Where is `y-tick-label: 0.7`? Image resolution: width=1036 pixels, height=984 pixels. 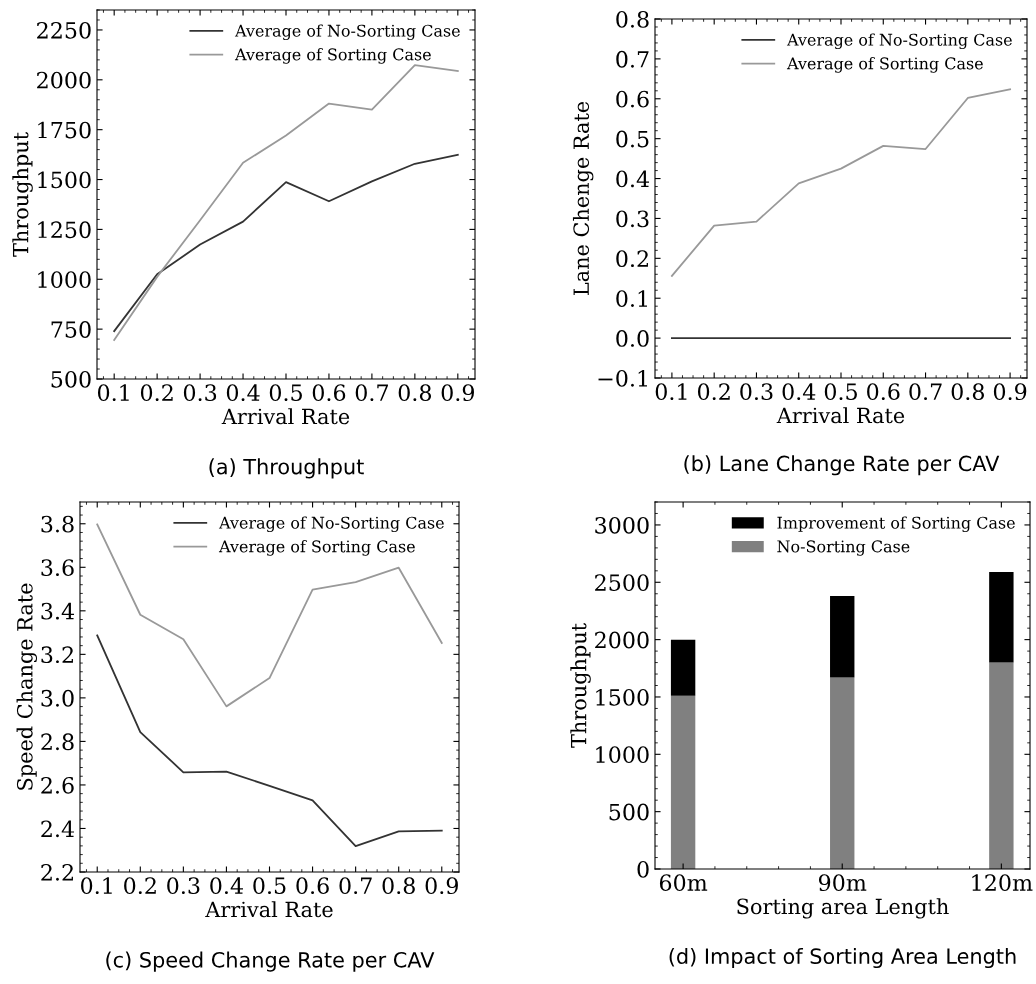
y-tick-label: 0.7 is located at coordinates (632, 59).